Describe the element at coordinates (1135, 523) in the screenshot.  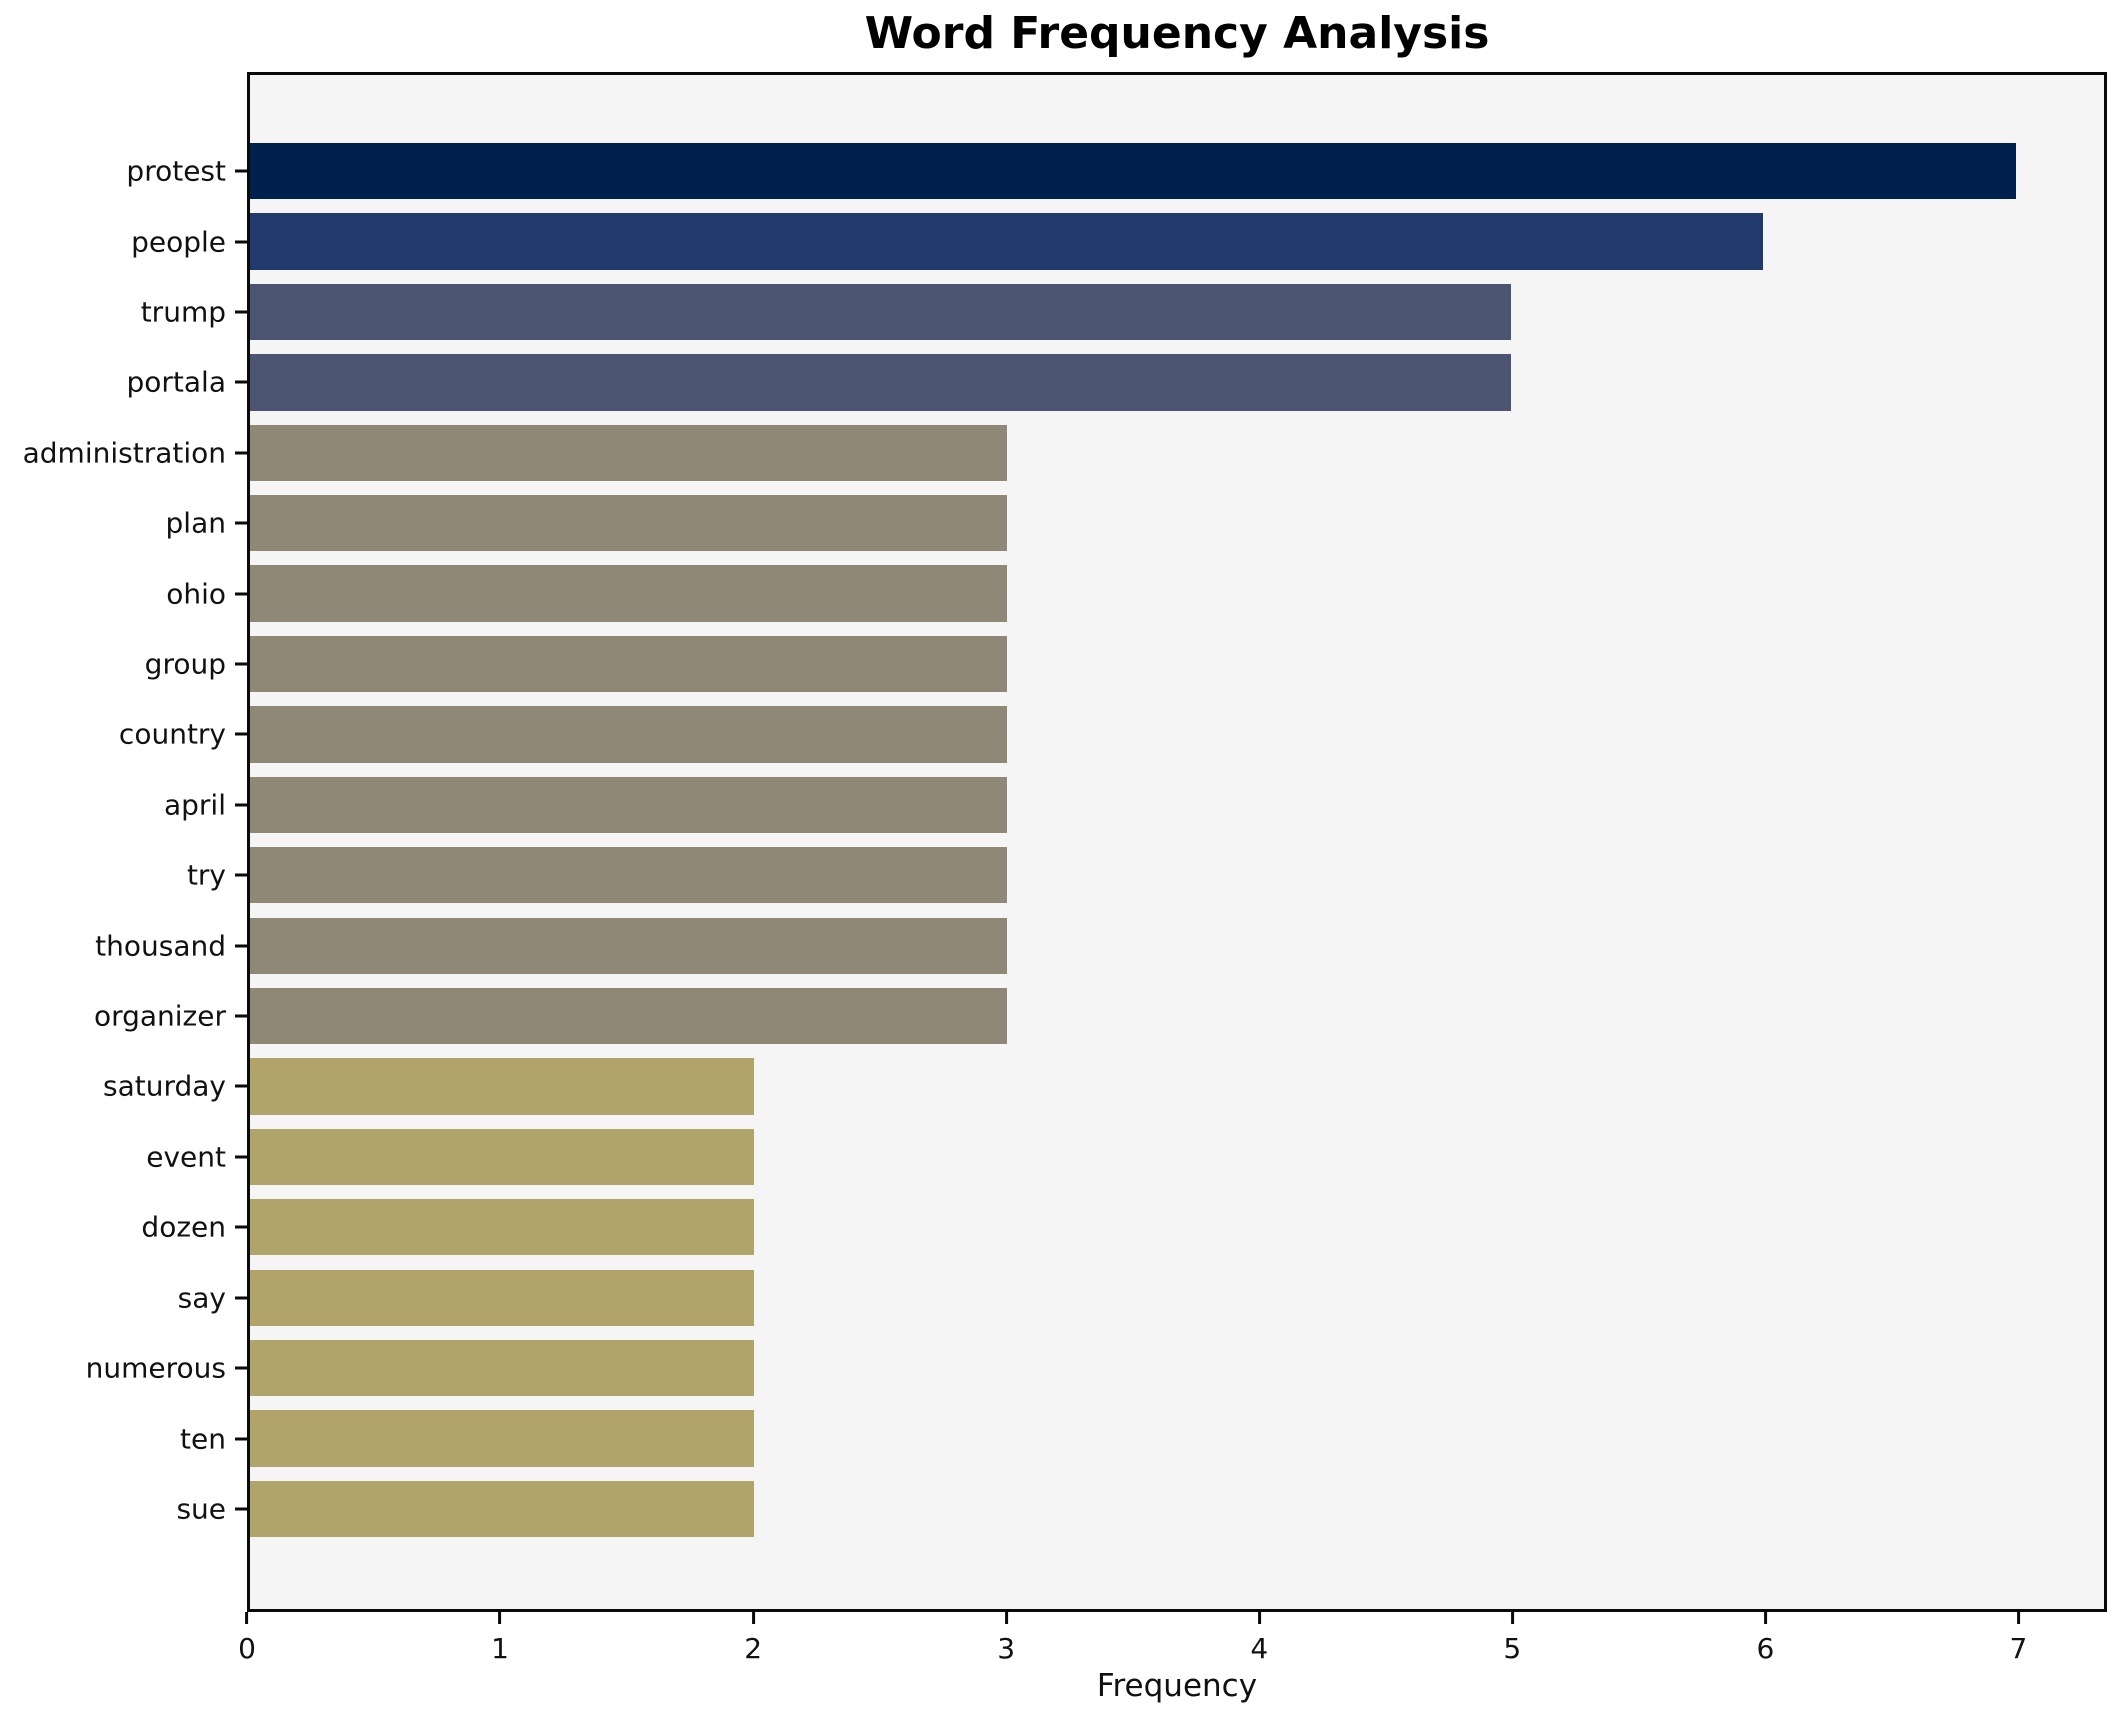
I see `bar-row: plan` at that location.